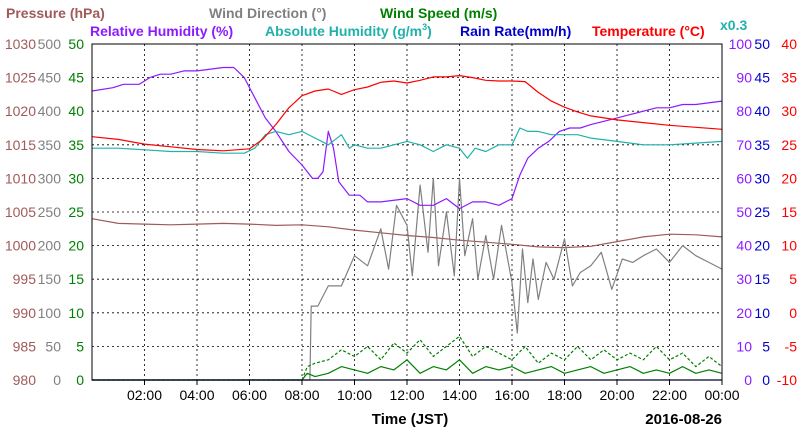 This screenshot has width=800, height=434. Describe the element at coordinates (50, 44) in the screenshot. I see `wind-direction-tick-label: 500` at that location.